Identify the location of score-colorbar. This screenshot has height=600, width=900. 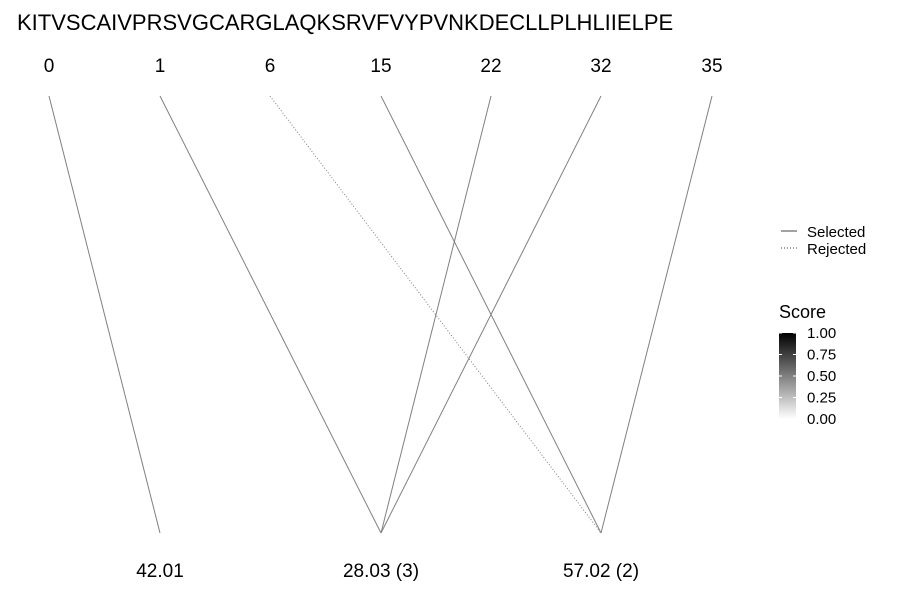
(787, 376).